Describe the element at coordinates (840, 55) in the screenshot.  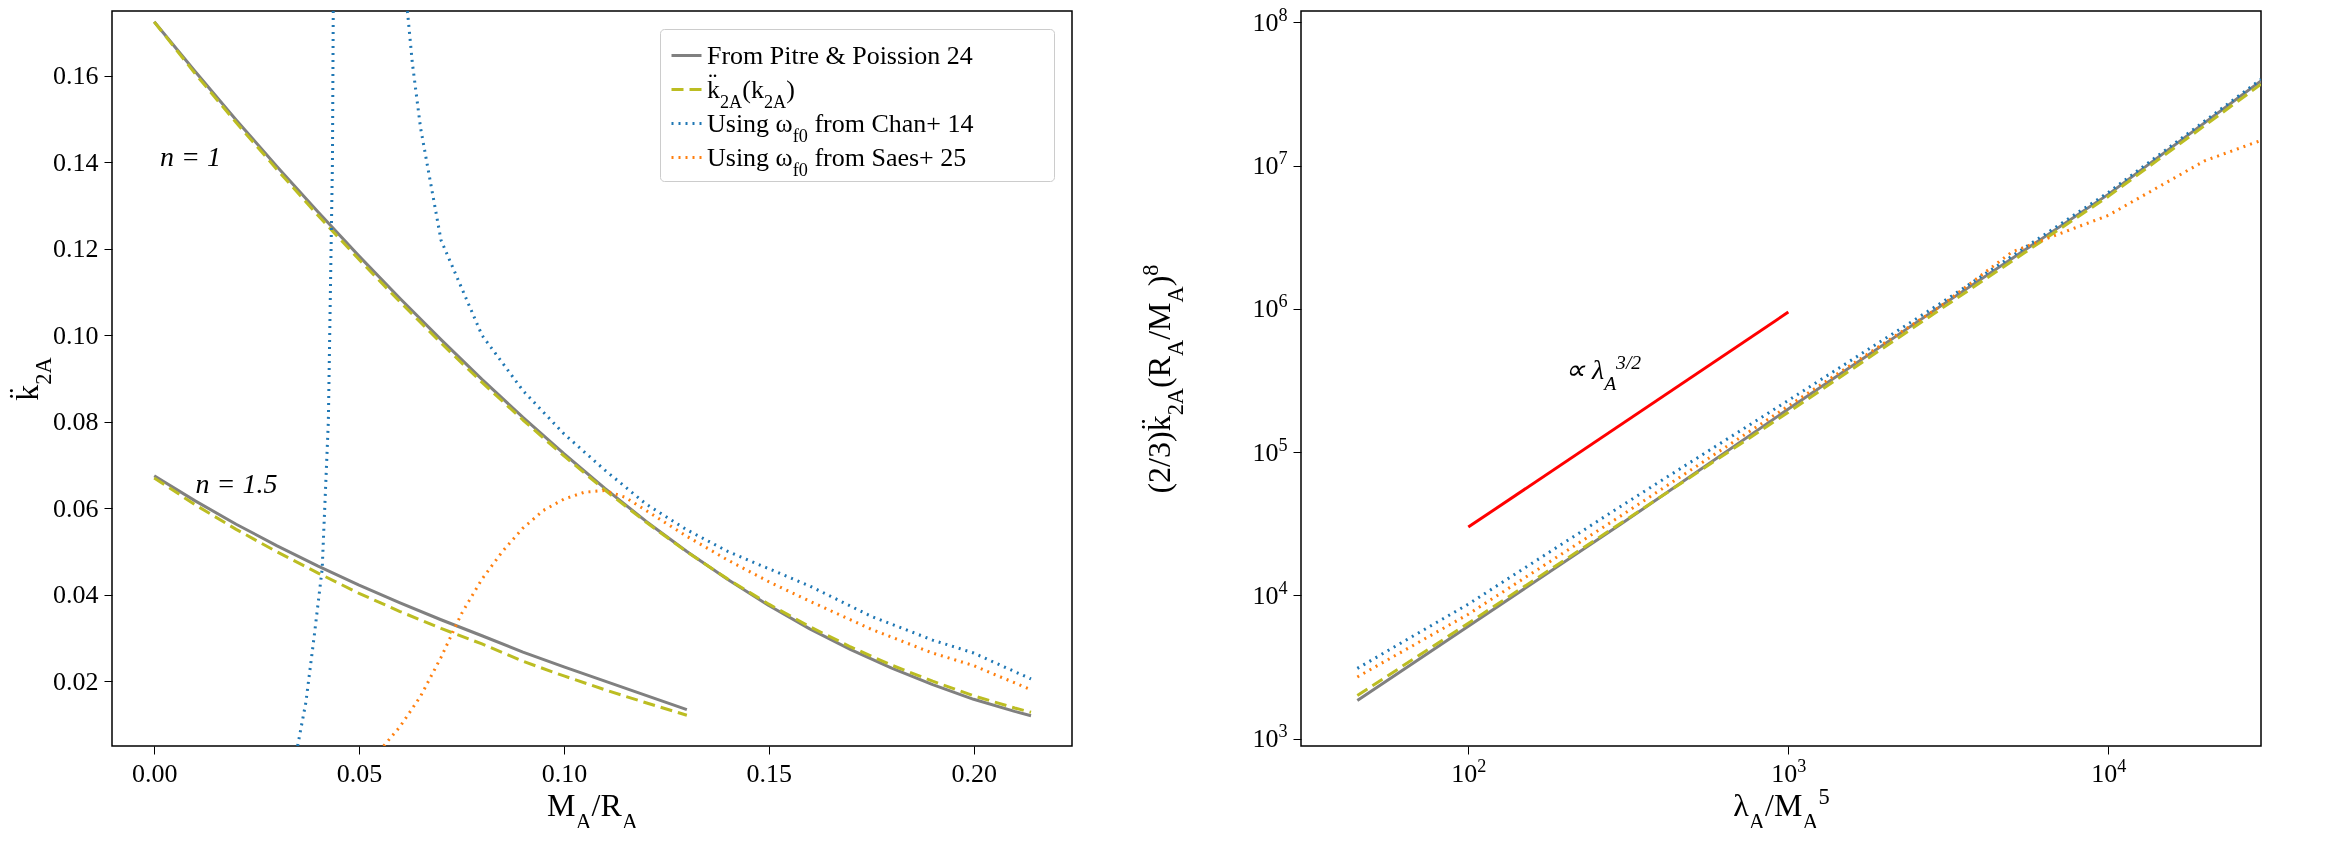
I see `legend-label: From Pitre & Poission 24` at that location.